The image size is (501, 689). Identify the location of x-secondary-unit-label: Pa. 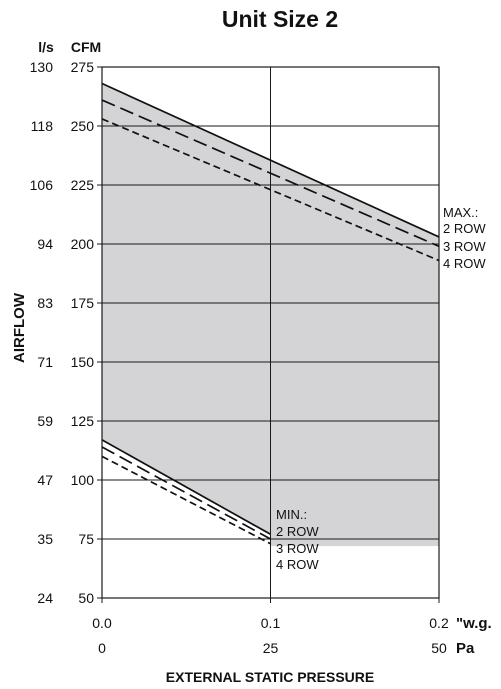
(465, 648).